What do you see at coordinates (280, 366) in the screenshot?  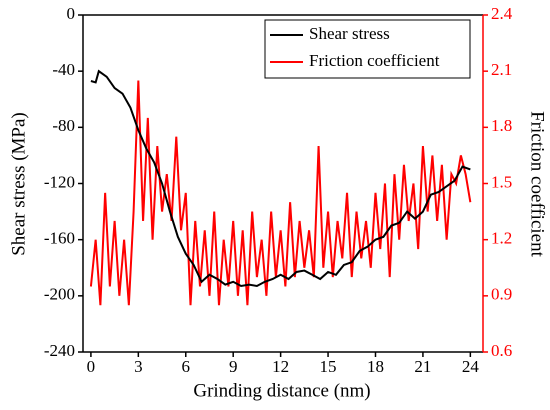 I see `x-tick-label: 12` at bounding box center [280, 366].